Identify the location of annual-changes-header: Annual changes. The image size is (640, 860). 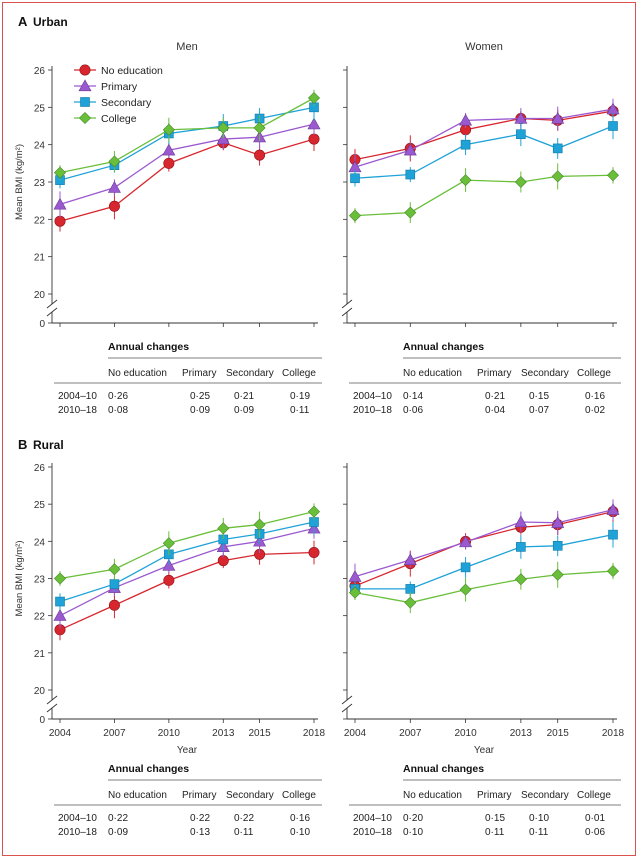
(148, 769).